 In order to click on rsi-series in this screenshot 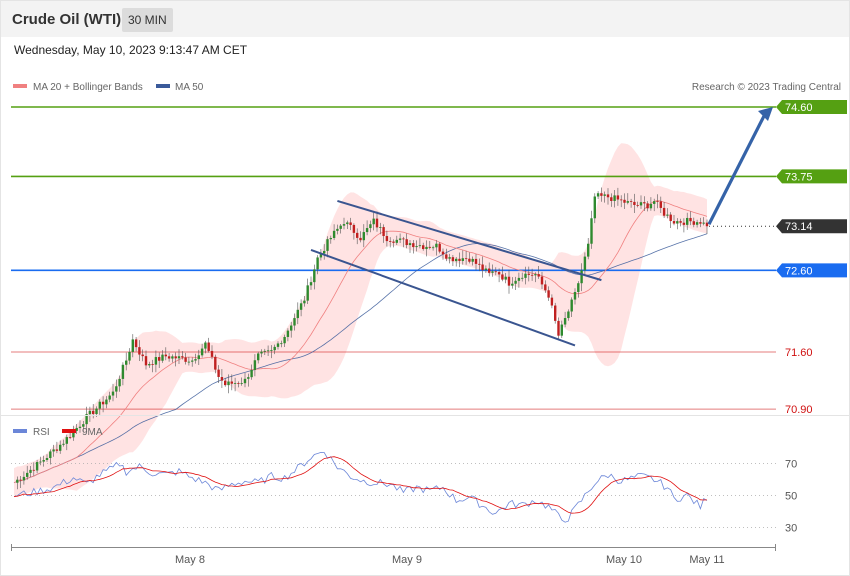, I will do `click(360, 487)`.